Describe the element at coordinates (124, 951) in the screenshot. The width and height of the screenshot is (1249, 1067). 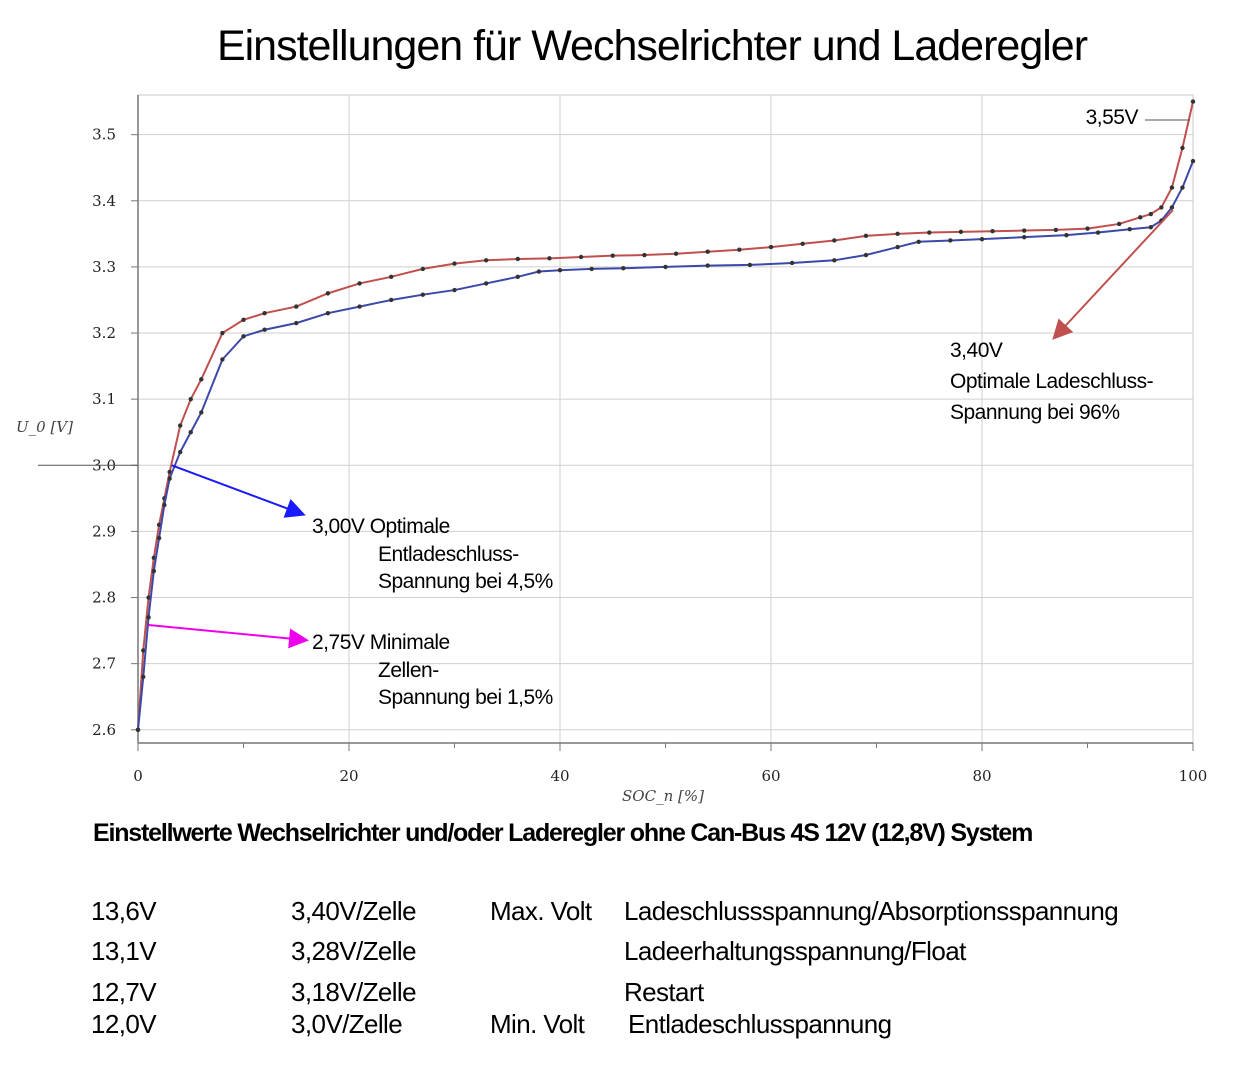
I see `system-voltage: 13,1V` at that location.